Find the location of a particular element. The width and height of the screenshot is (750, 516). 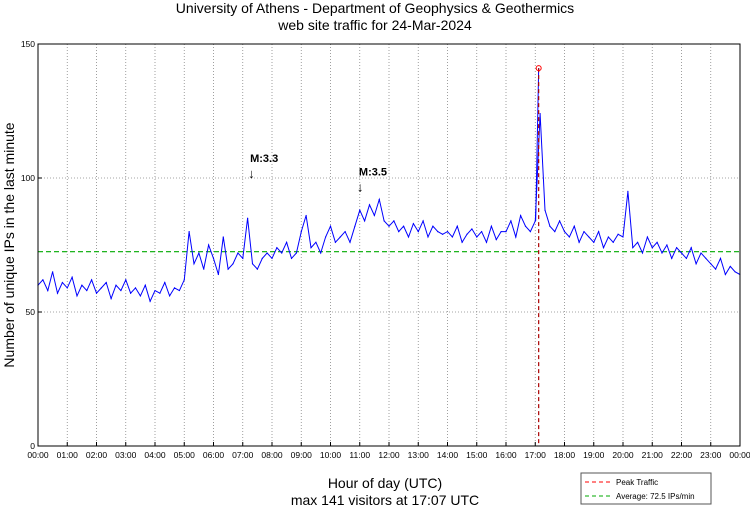

peak-marker is located at coordinates (538, 68).